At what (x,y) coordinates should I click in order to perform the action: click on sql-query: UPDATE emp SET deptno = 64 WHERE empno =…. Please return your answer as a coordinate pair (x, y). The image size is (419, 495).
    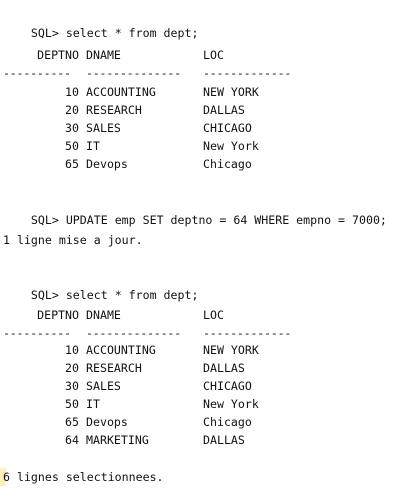
    Looking at the image, I should click on (226, 220).